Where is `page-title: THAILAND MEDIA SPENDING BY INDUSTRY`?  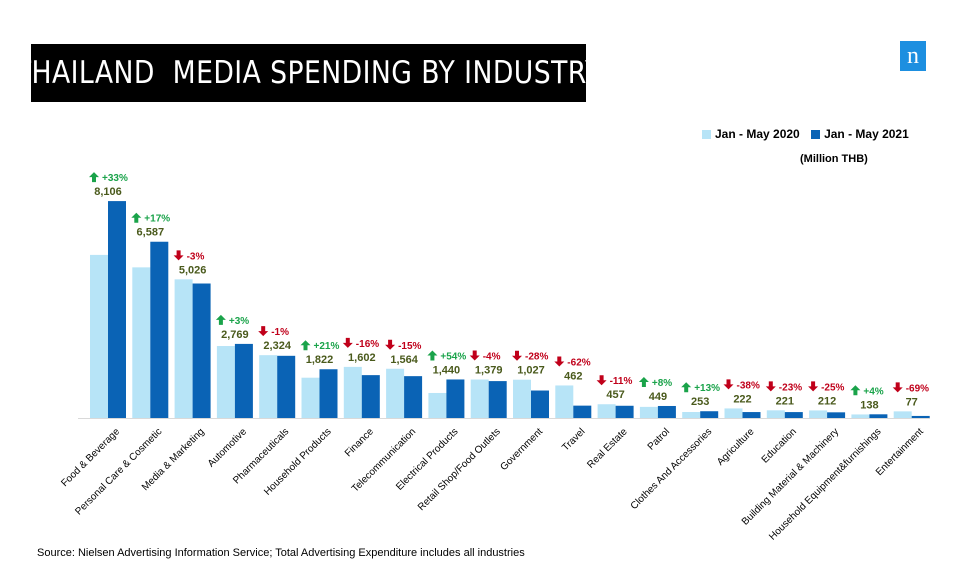 page-title: THAILAND MEDIA SPENDING BY INDUSTRY is located at coordinates (308, 73).